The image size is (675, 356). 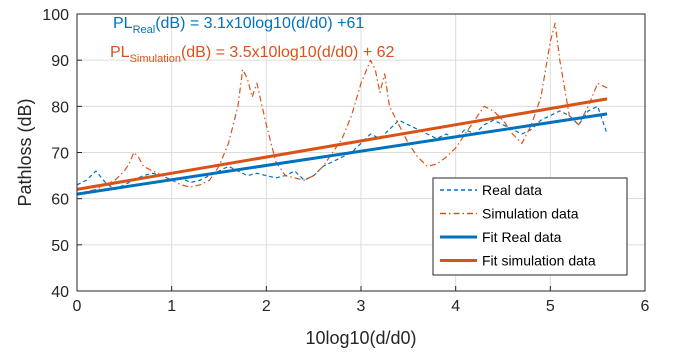 What do you see at coordinates (288, 52) in the screenshot?
I see `equation-simulation-suffix: (dB) = 3.5x10log10(d/d0) + 62` at bounding box center [288, 52].